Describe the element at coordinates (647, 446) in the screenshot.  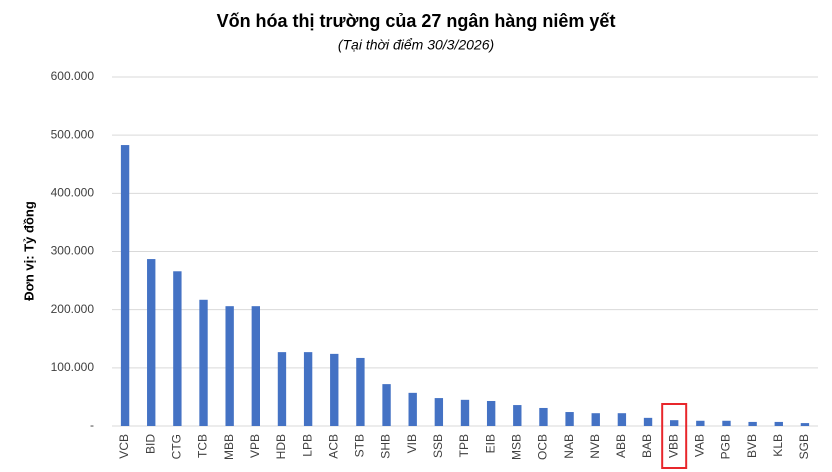
I see `x-tick-label: BAB` at that location.